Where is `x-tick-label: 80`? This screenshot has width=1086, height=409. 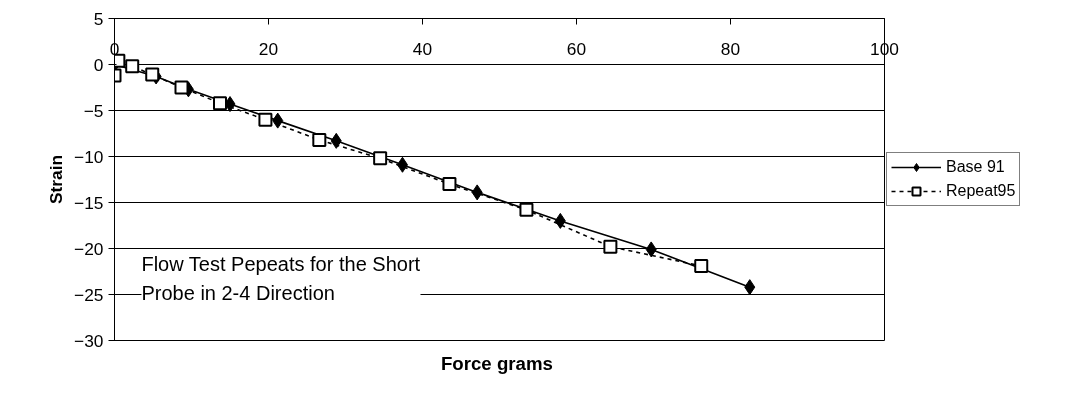 x-tick-label: 80 is located at coordinates (730, 48).